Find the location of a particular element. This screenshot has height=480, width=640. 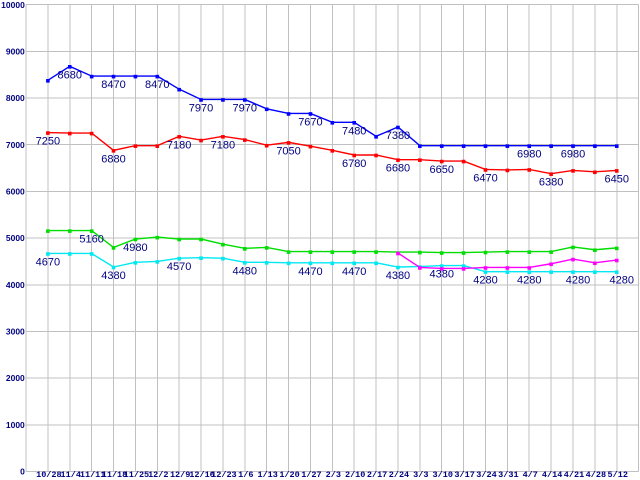

svg-text: 1/6 is located at coordinates (245, 475).